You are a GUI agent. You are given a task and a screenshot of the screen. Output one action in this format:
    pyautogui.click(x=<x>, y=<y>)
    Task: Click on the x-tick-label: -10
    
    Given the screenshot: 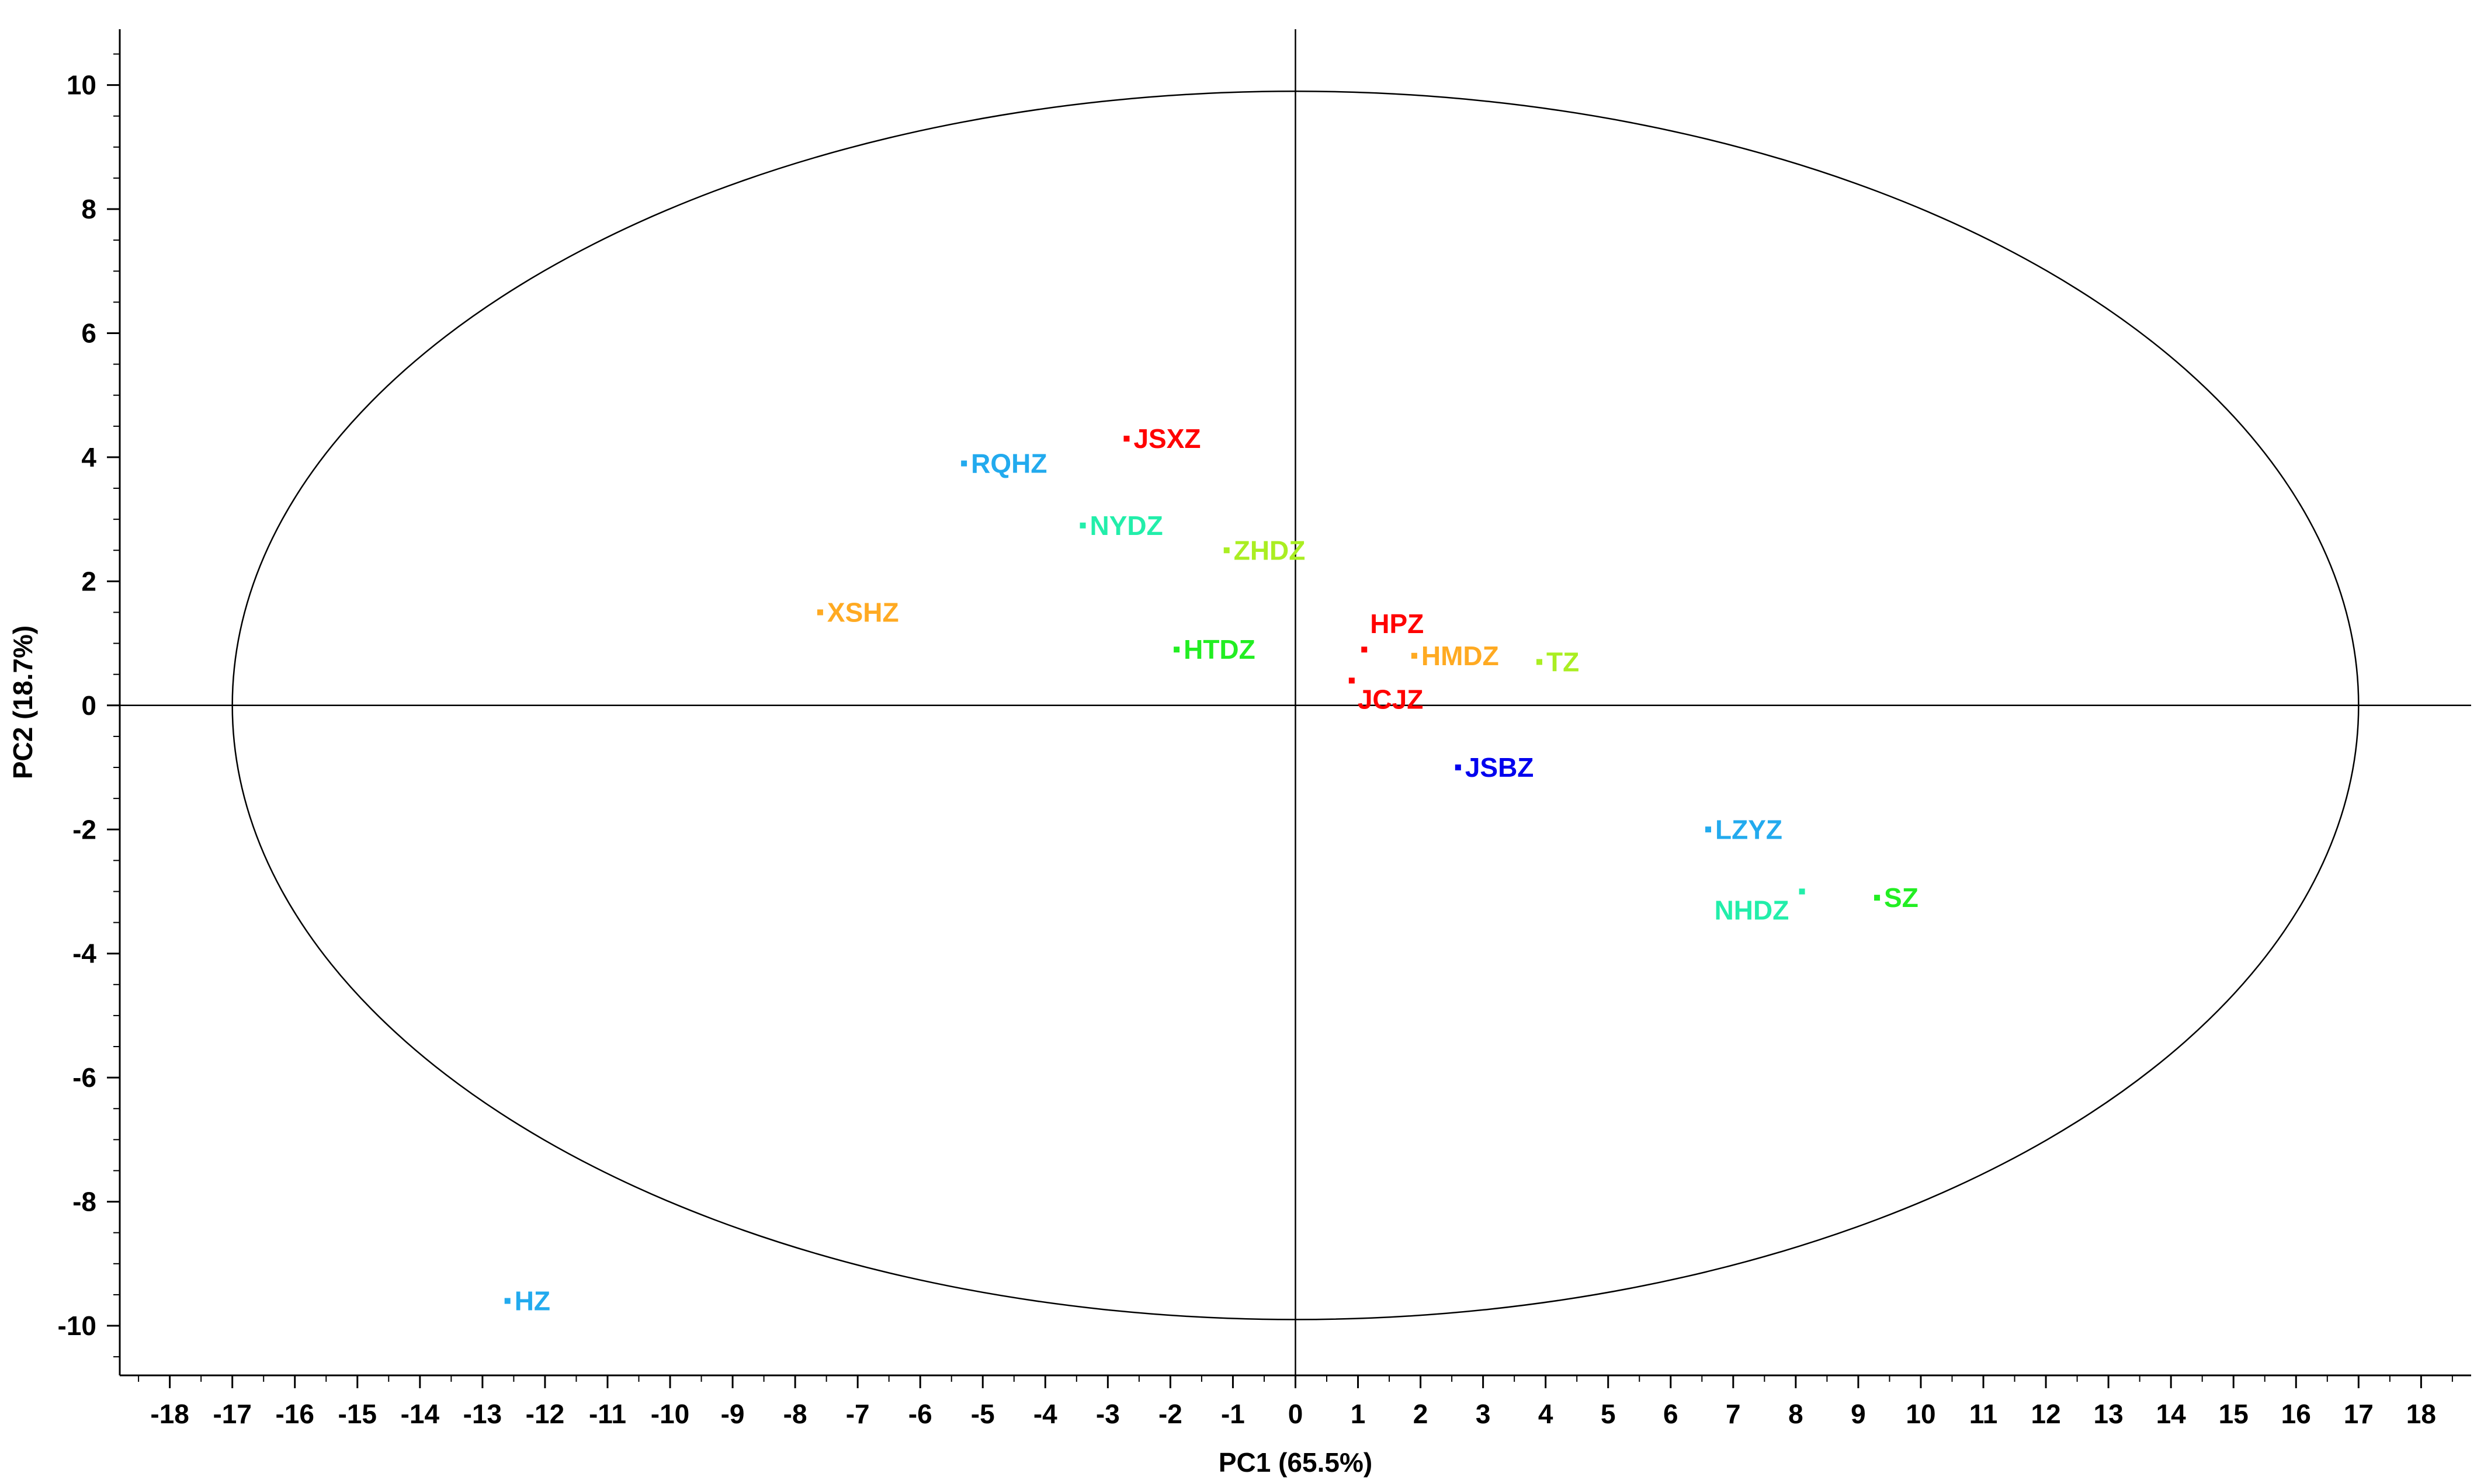 What is the action you would take?
    pyautogui.click(x=670, y=1414)
    